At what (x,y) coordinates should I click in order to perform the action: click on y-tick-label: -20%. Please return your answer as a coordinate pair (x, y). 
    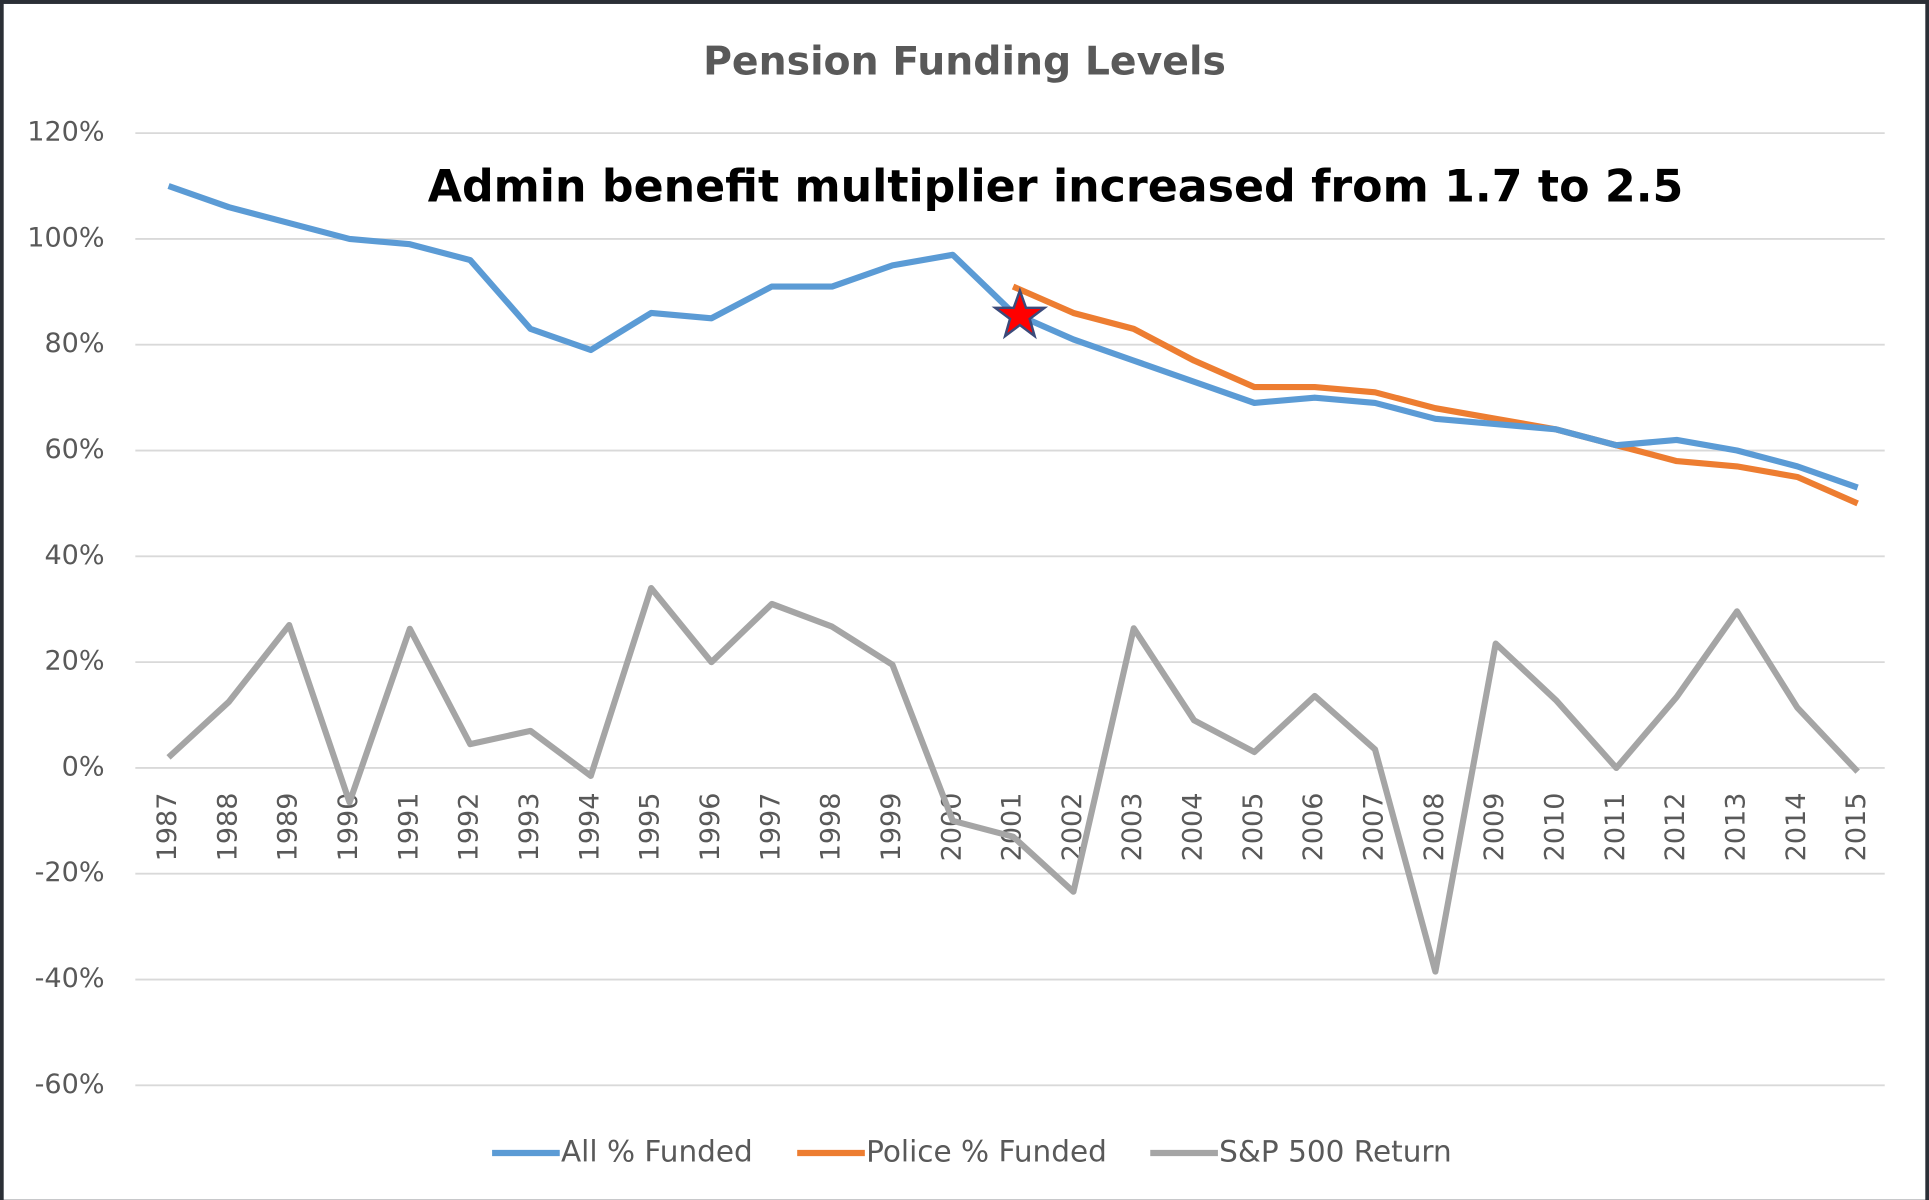
    Looking at the image, I should click on (70, 872).